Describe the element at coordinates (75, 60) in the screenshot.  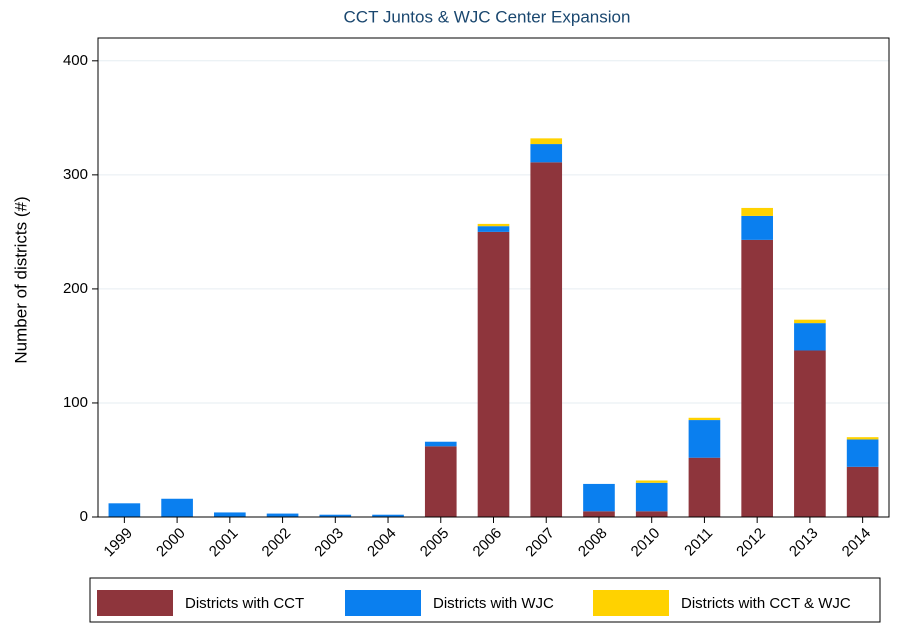
I see `y-tick-label: 400` at that location.